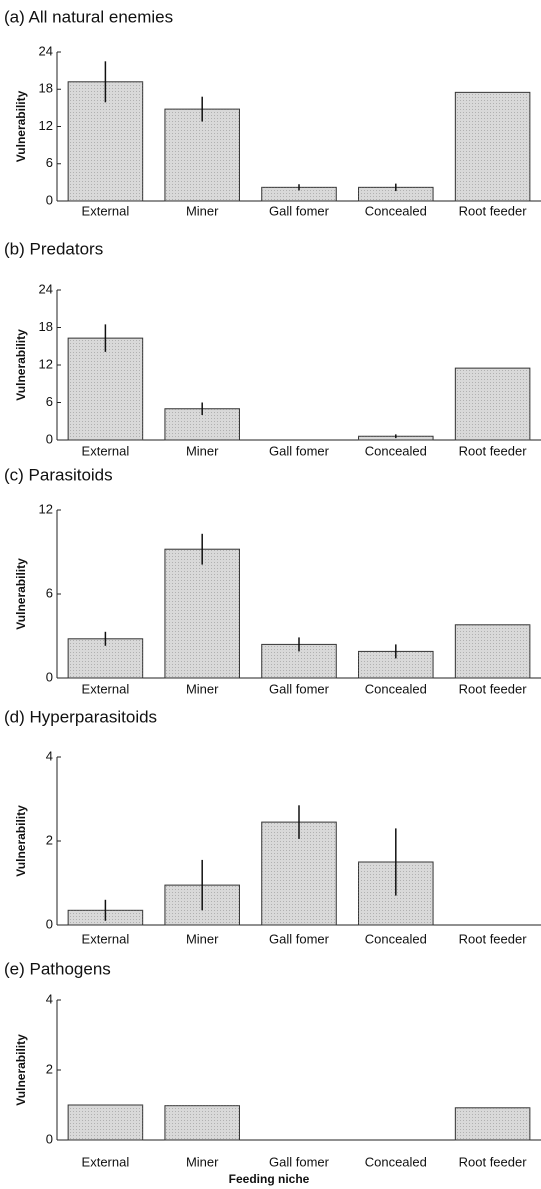 The image size is (541, 1189). Describe the element at coordinates (53, 248) in the screenshot. I see `chart-title: (b) Predators` at that location.